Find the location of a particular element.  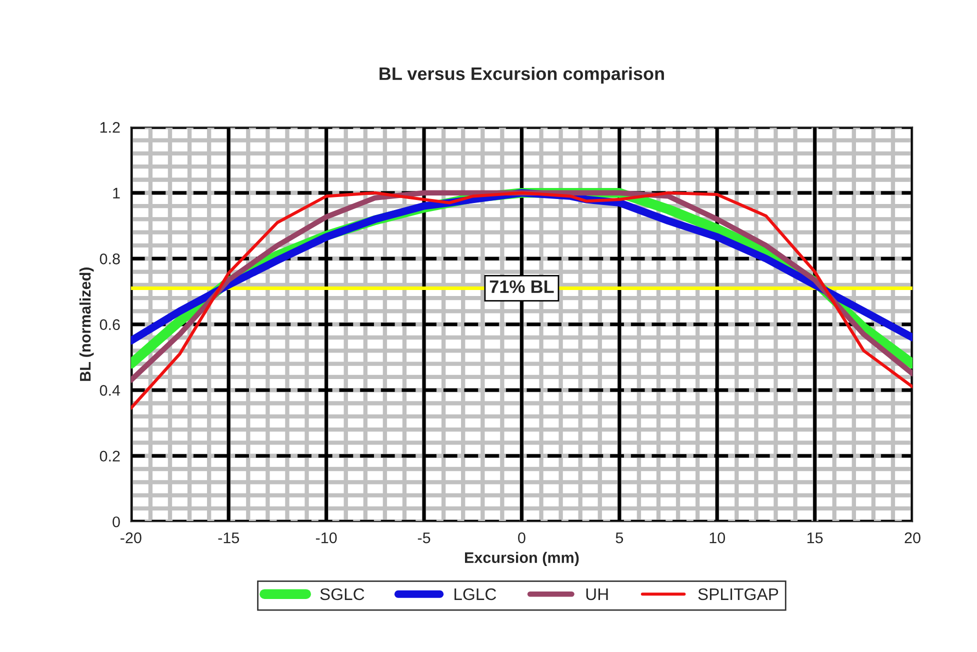

y-tick-label: 0.8 is located at coordinates (110, 258).